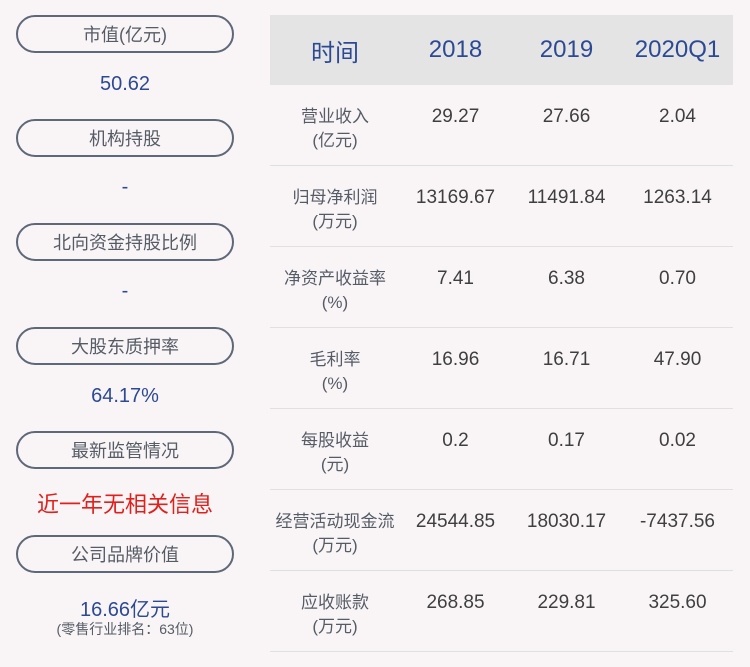 The width and height of the screenshot is (750, 667). Describe the element at coordinates (335, 614) in the screenshot. I see `row-label: 应收账款 (万元)` at that location.